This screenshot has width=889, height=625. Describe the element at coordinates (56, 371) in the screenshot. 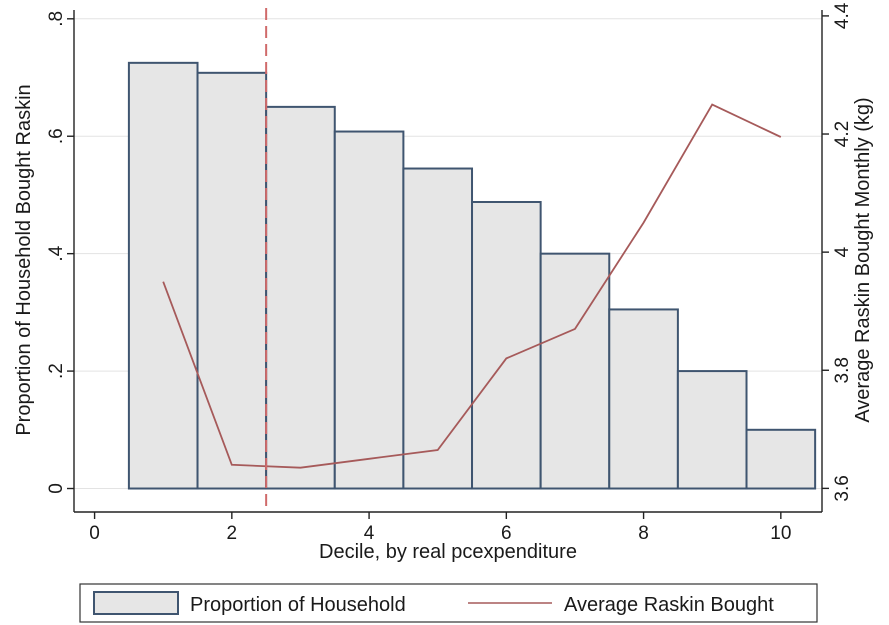

I see `y-tick-label: .2` at that location.